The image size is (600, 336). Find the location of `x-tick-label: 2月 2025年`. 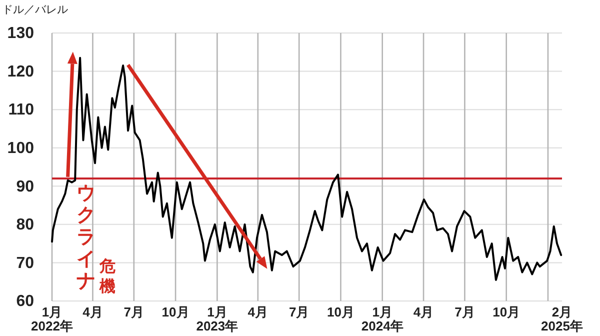

x-tick-label: 2月 2025年 is located at coordinates (562, 319).